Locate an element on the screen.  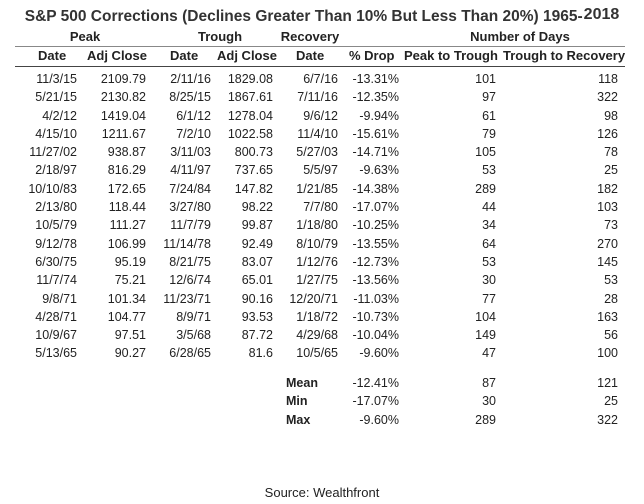
peak-to-trough-cell: 53 is located at coordinates (489, 170).